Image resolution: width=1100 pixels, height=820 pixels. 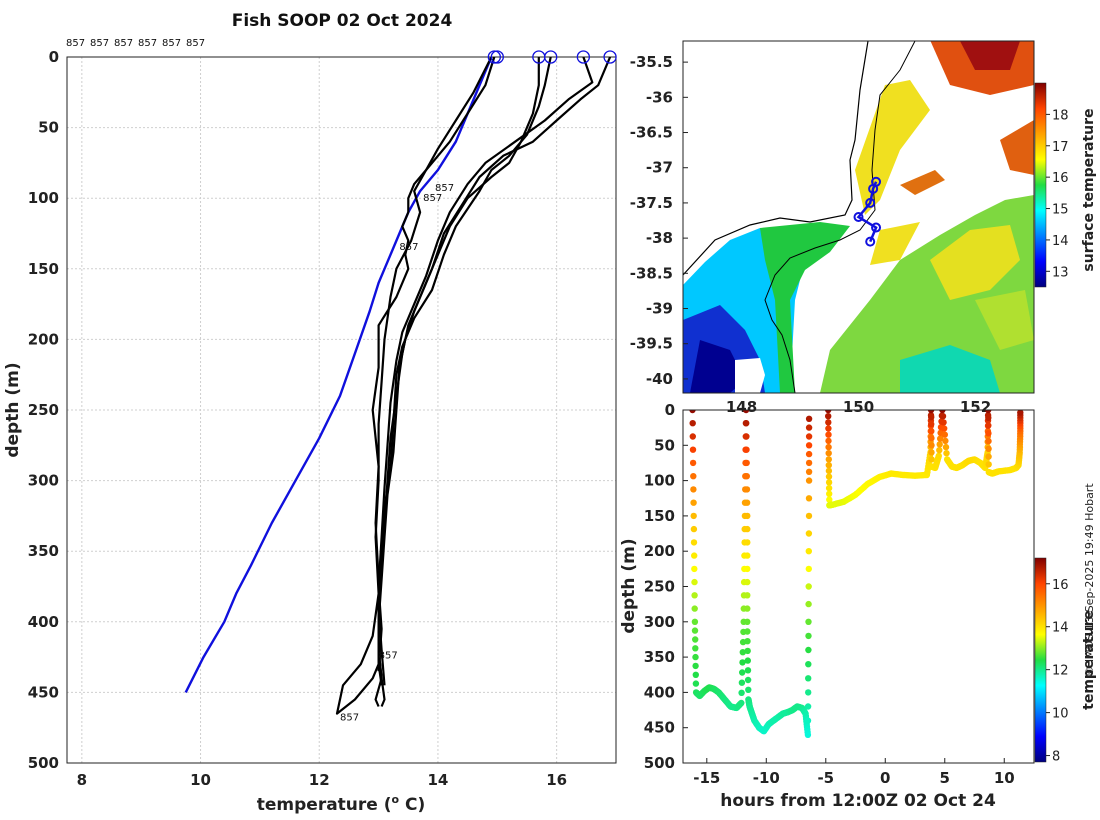 I want to click on timedepth-y-tick-6: 300, so click(x=659, y=622).